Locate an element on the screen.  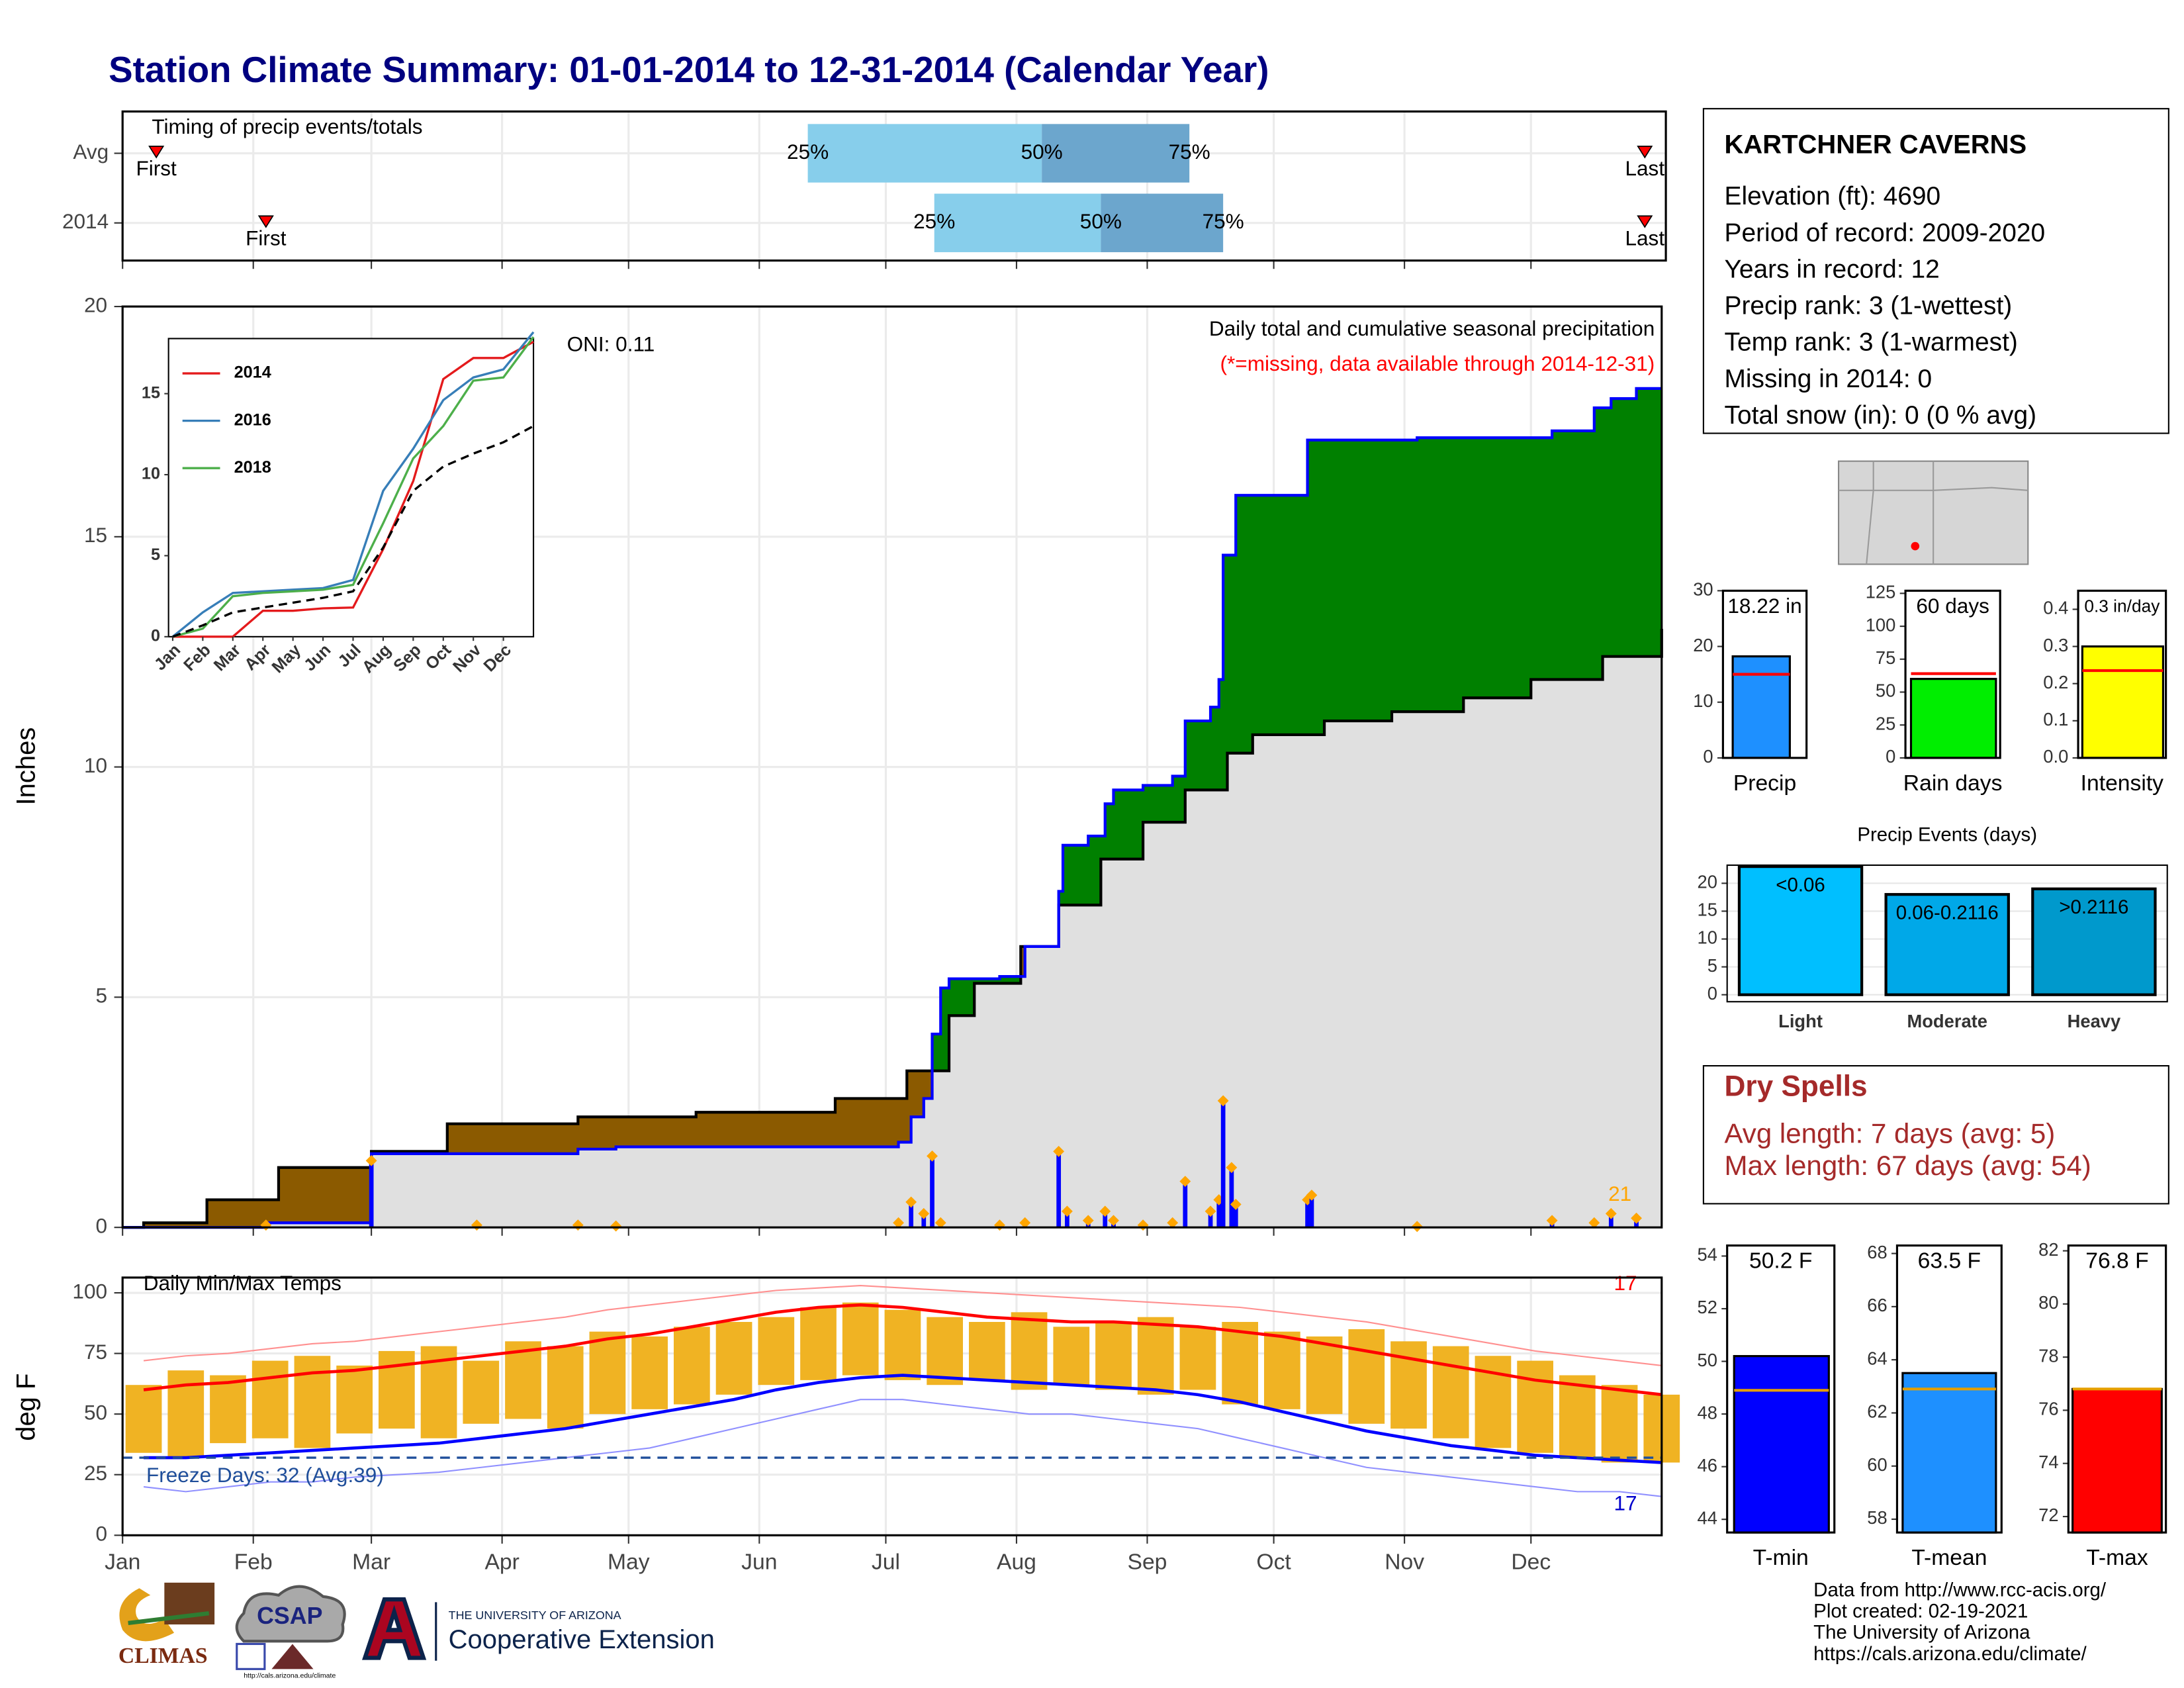
event-marker is located at coordinates (1645, 152).